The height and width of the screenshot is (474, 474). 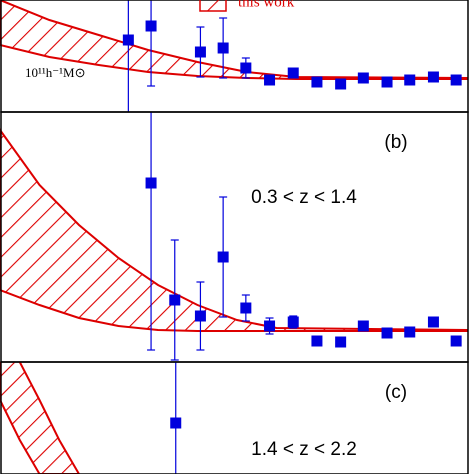 What do you see at coordinates (55, 72) in the screenshot?
I see `mass-label: 10¹¹h⁻¹M⊙` at bounding box center [55, 72].